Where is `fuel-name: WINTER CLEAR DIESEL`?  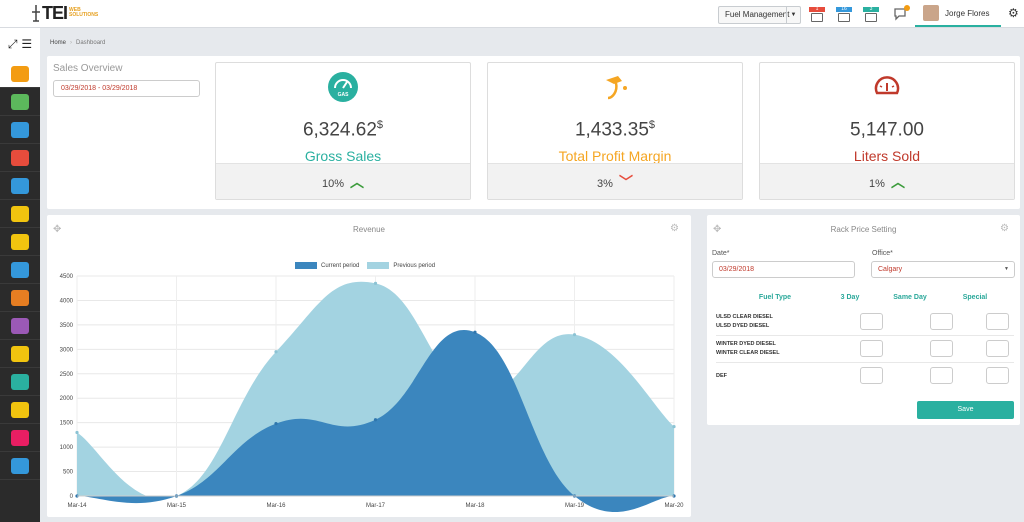
fuel-name: WINTER CLEAR DIESEL is located at coordinates (748, 353).